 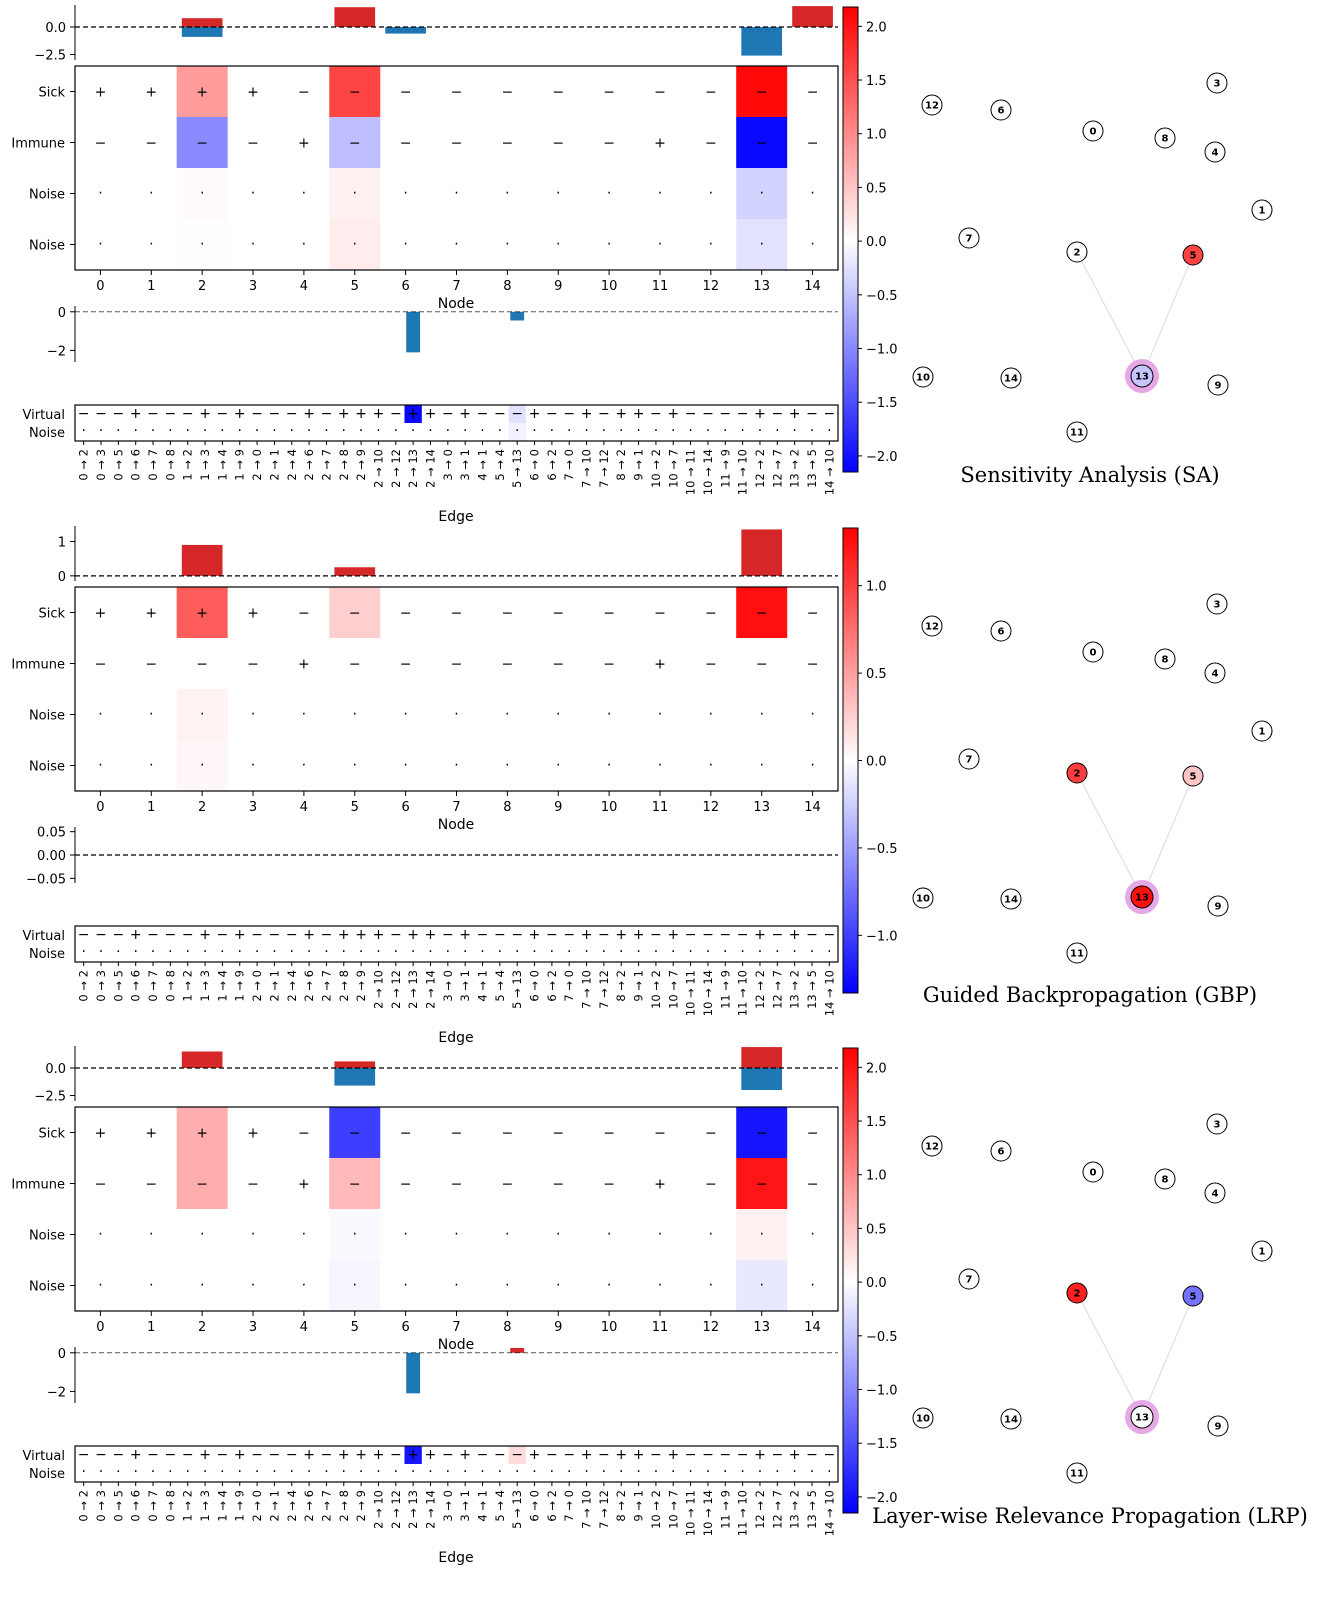 What do you see at coordinates (762, 612) in the screenshot?
I see `node-heatmap-cell` at bounding box center [762, 612].